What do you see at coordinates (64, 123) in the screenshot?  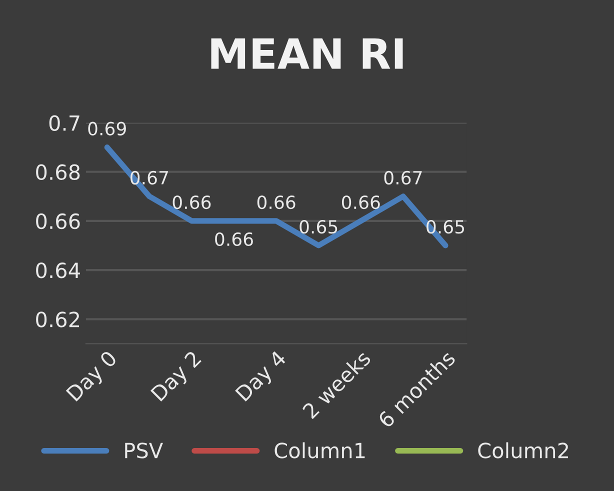 I see `y-tick-label: 0.7` at bounding box center [64, 123].